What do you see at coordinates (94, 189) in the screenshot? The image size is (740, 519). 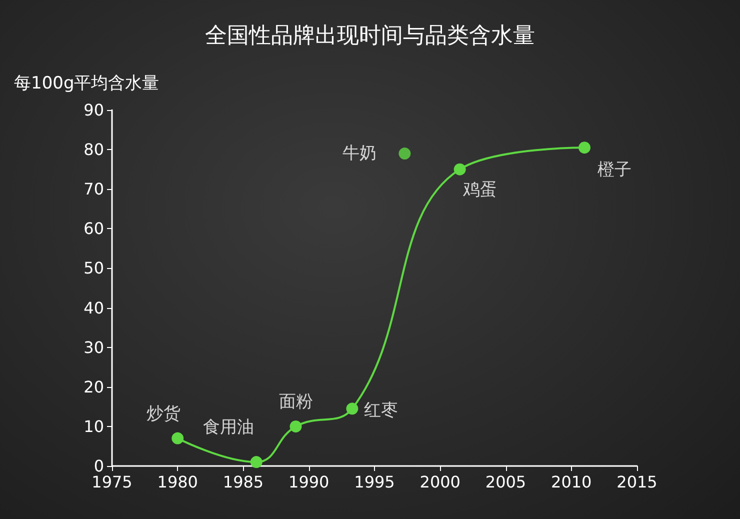 I see `y-tick-label: 70` at bounding box center [94, 189].